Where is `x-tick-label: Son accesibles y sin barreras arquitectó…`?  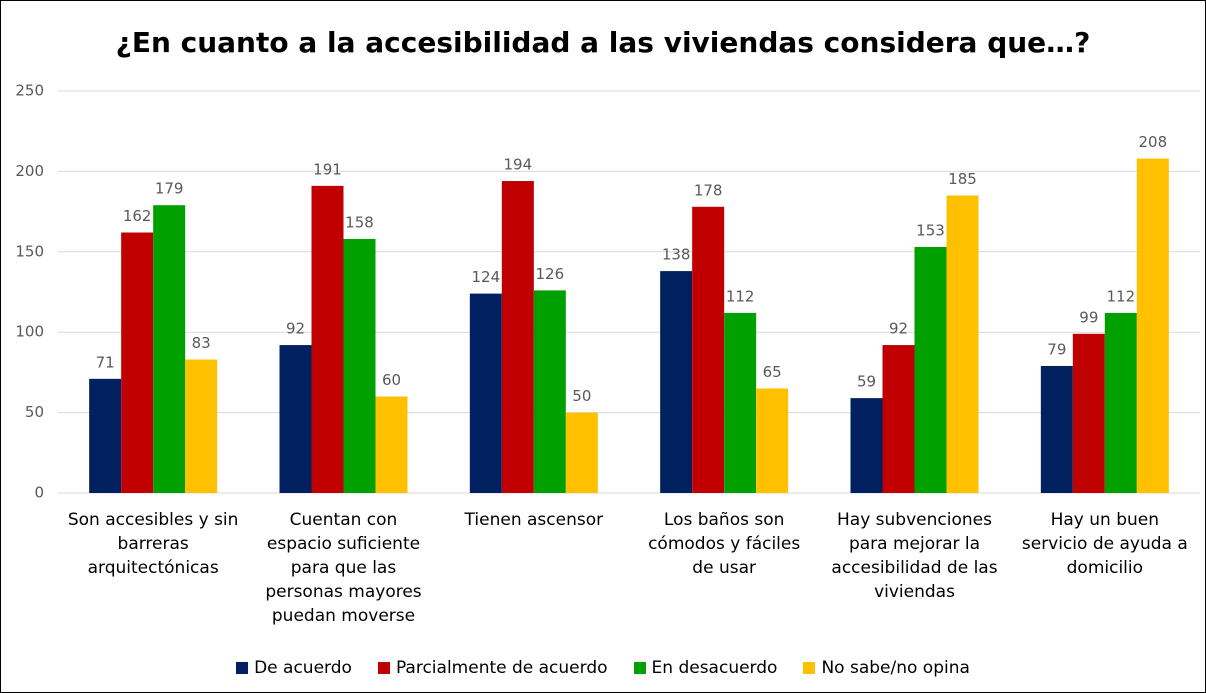 x-tick-label: Son accesibles y sin barreras arquitectó… is located at coordinates (153, 544).